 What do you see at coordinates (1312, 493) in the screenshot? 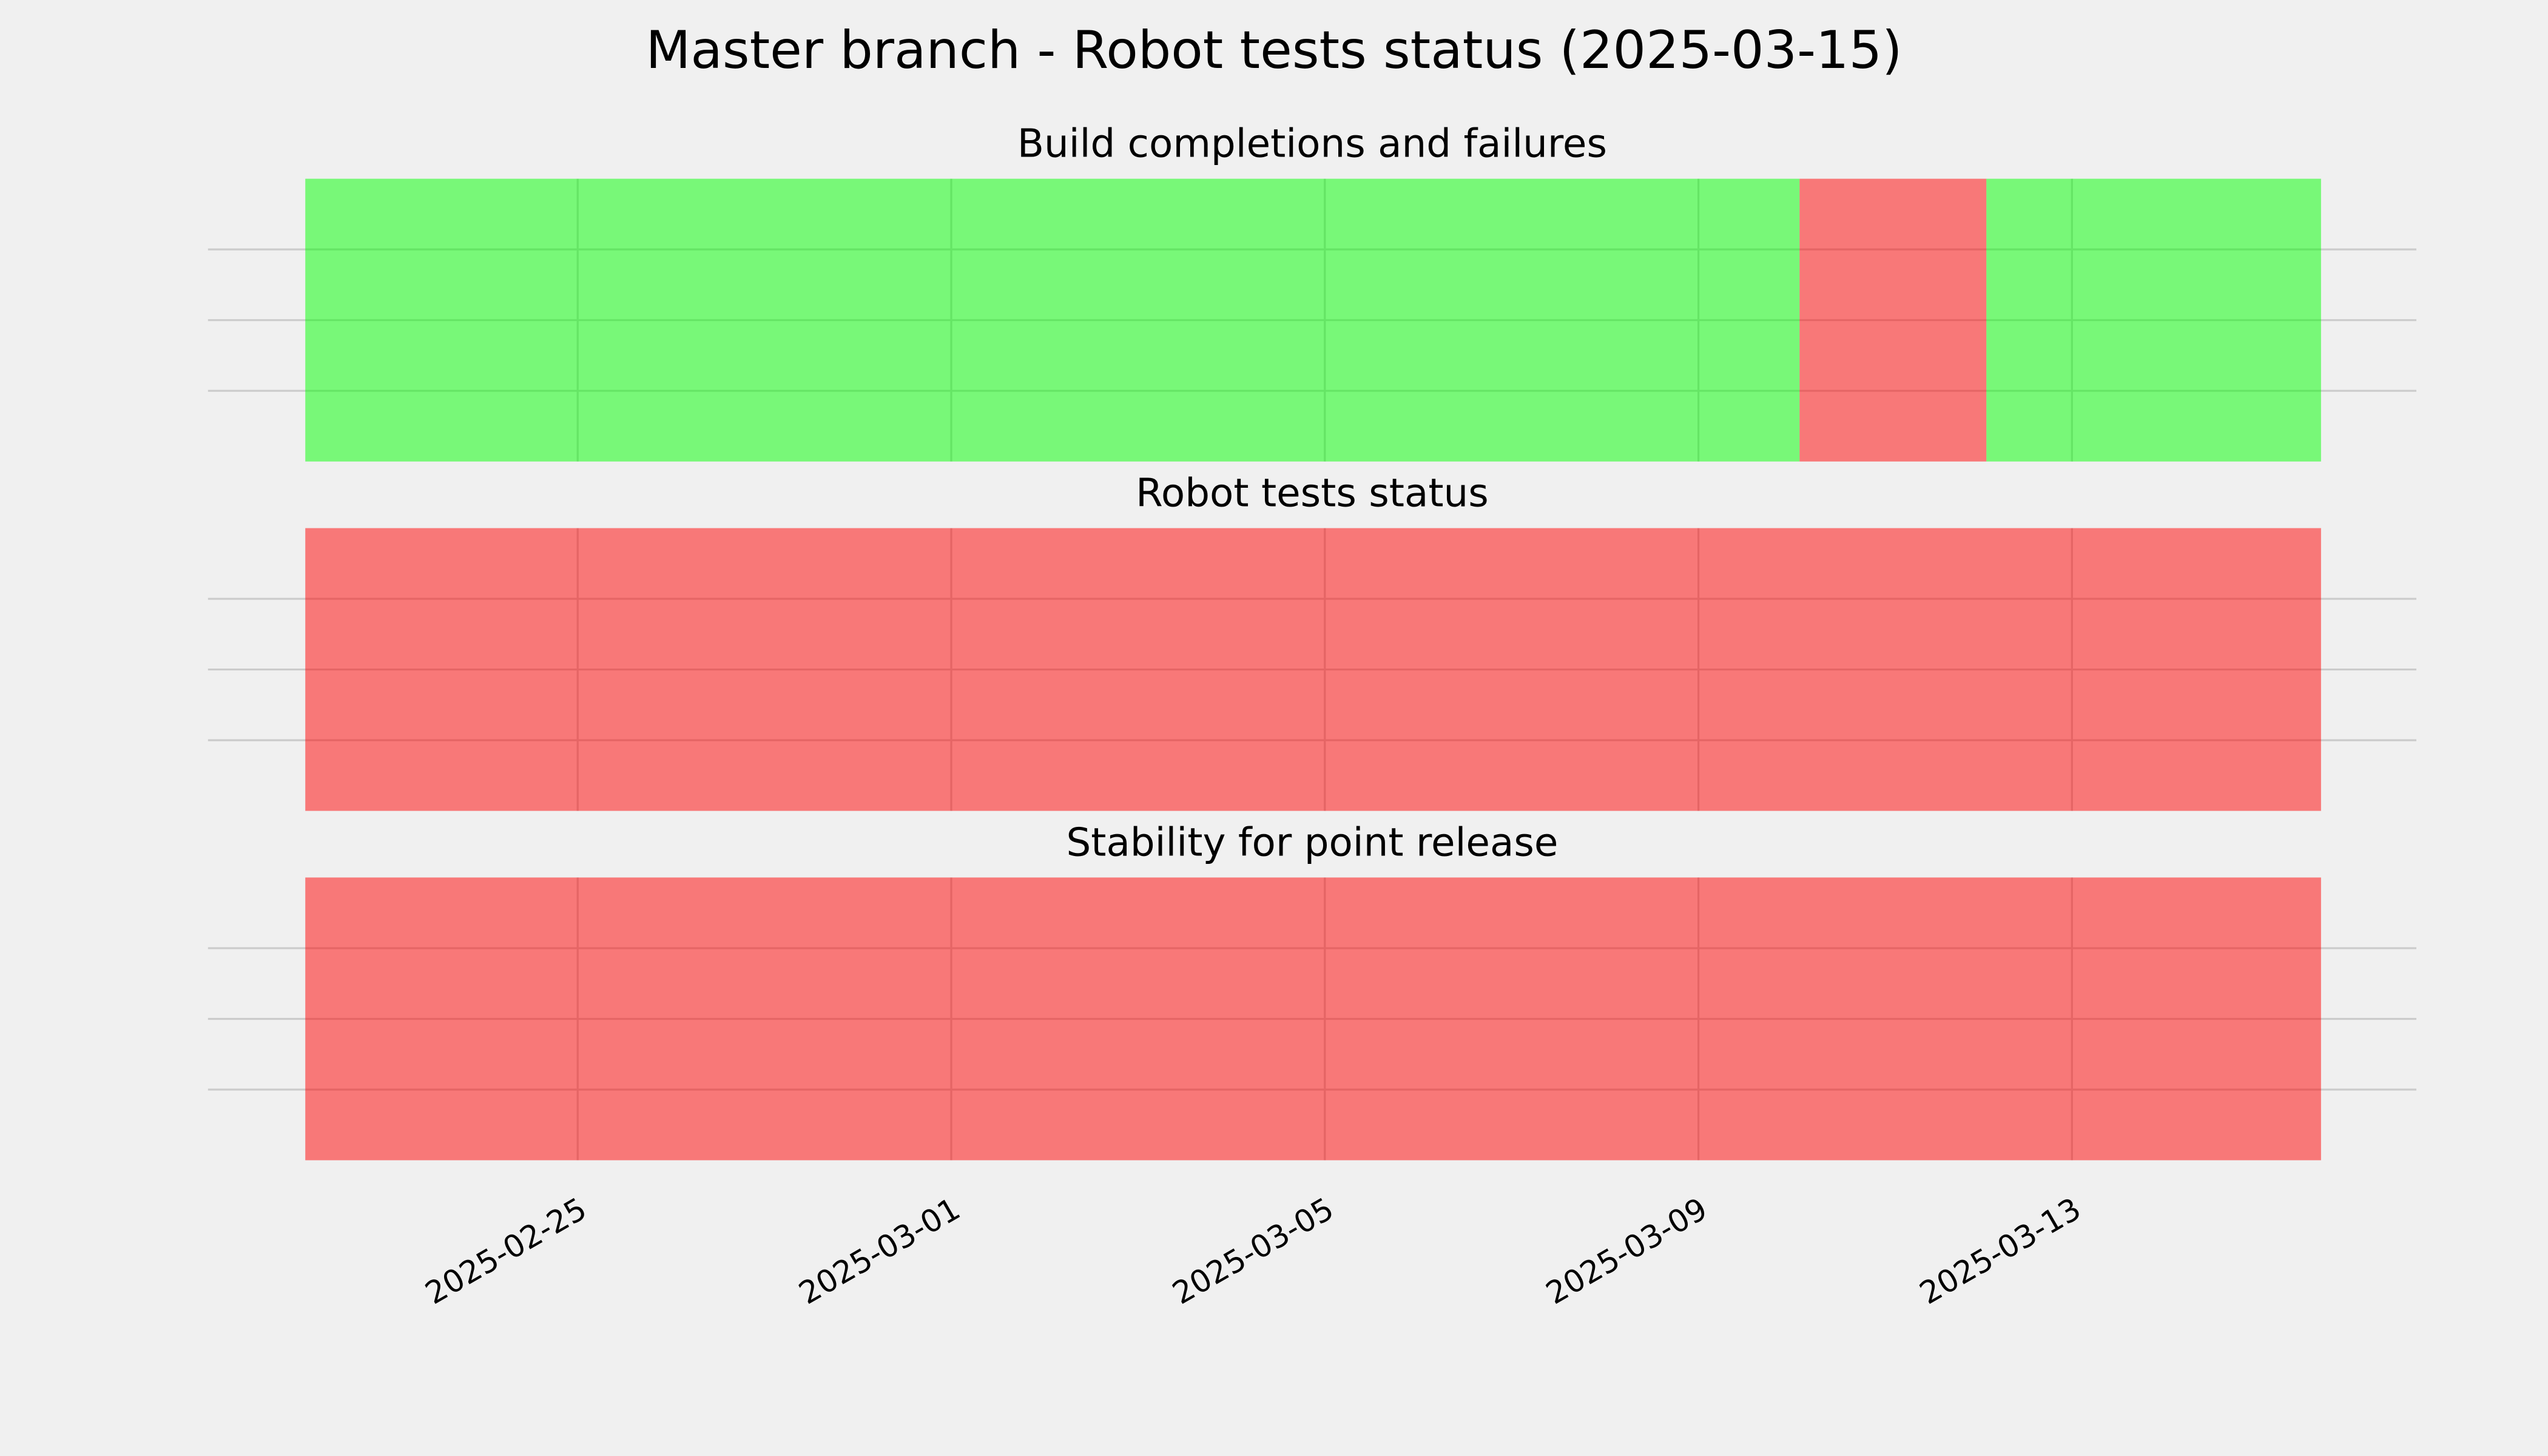
I see `panel-title: Robot tests status` at bounding box center [1312, 493].